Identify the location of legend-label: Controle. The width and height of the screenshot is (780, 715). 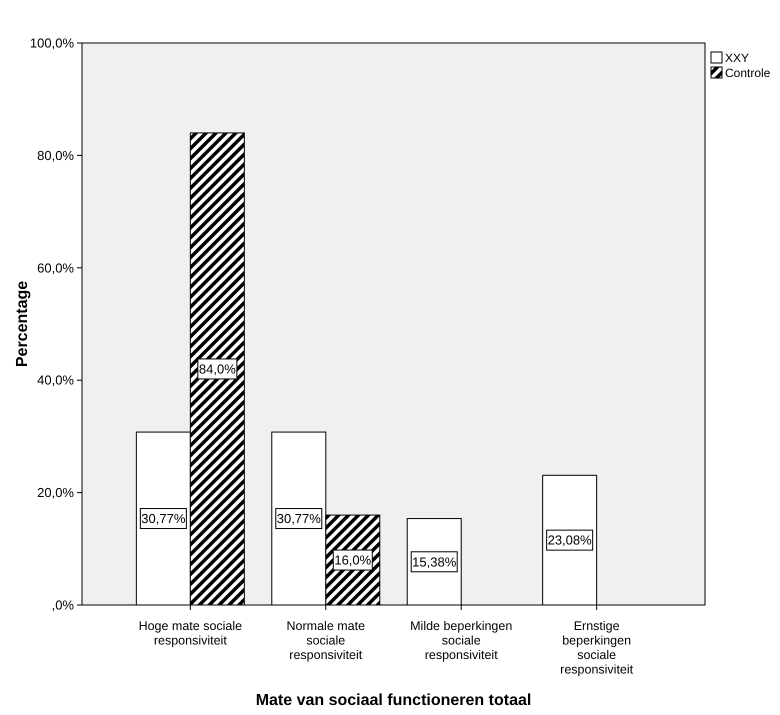
(748, 73).